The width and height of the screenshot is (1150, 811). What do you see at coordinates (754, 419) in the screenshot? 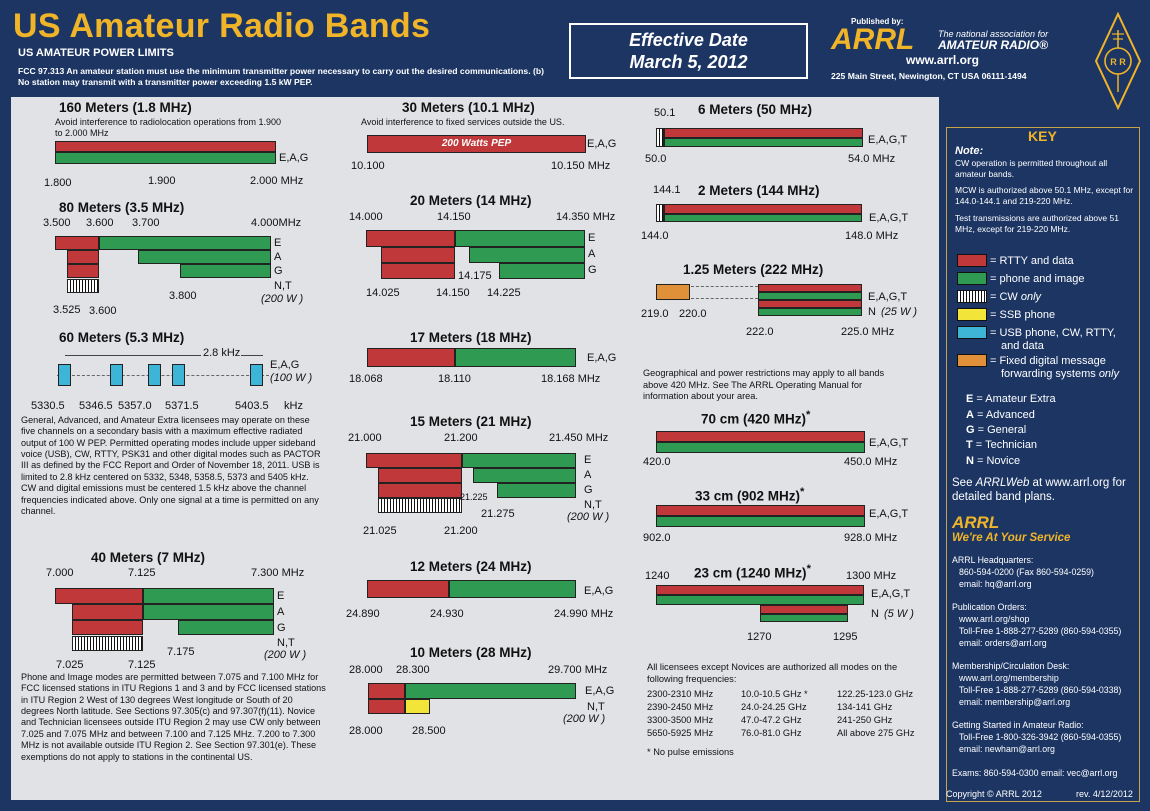
I see `band-title-70cm-text: 70 cm (420 MHz)` at bounding box center [754, 419].